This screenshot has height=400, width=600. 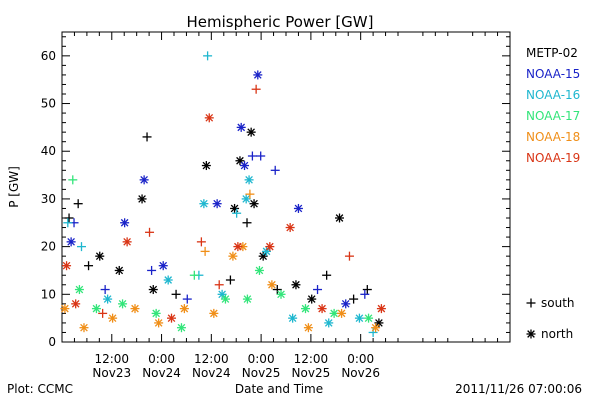 I want to click on x-axis-label: Date and Time, so click(x=279, y=389).